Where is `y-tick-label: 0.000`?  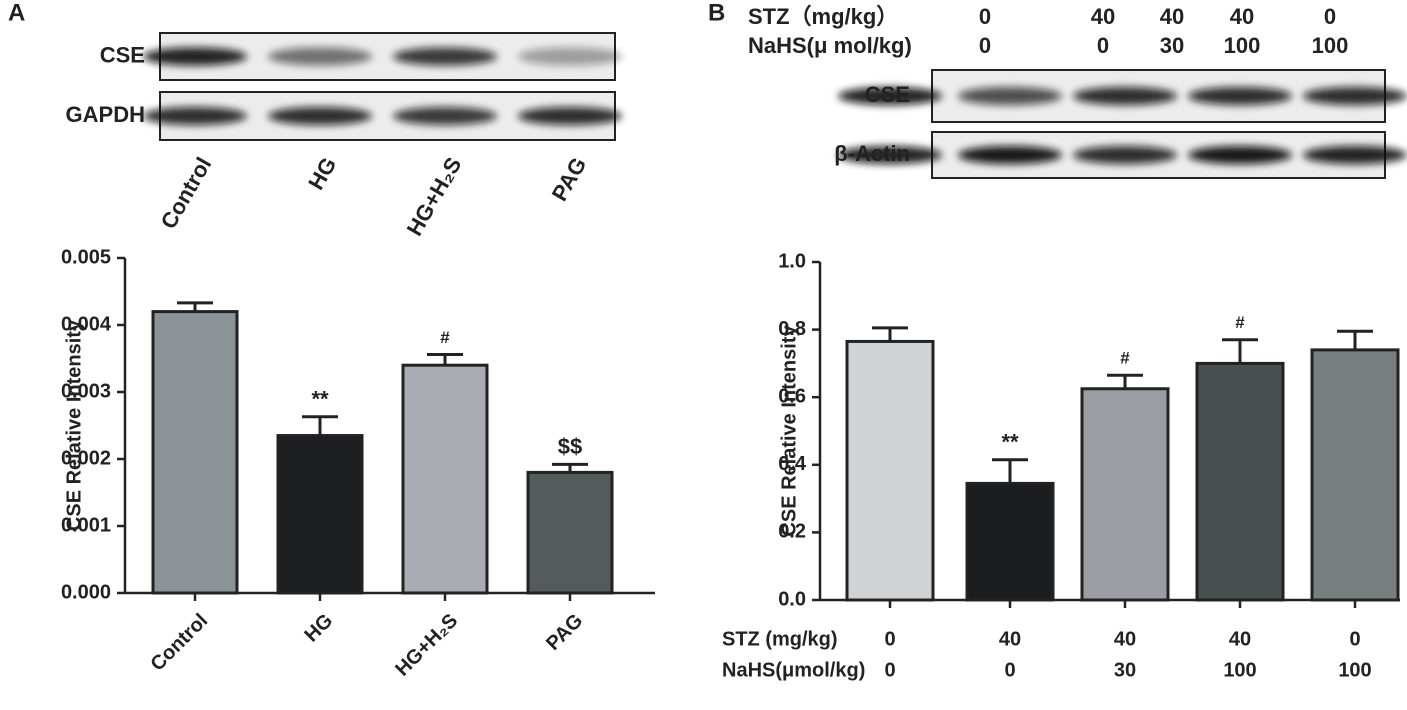
y-tick-label: 0.000 is located at coordinates (86, 592).